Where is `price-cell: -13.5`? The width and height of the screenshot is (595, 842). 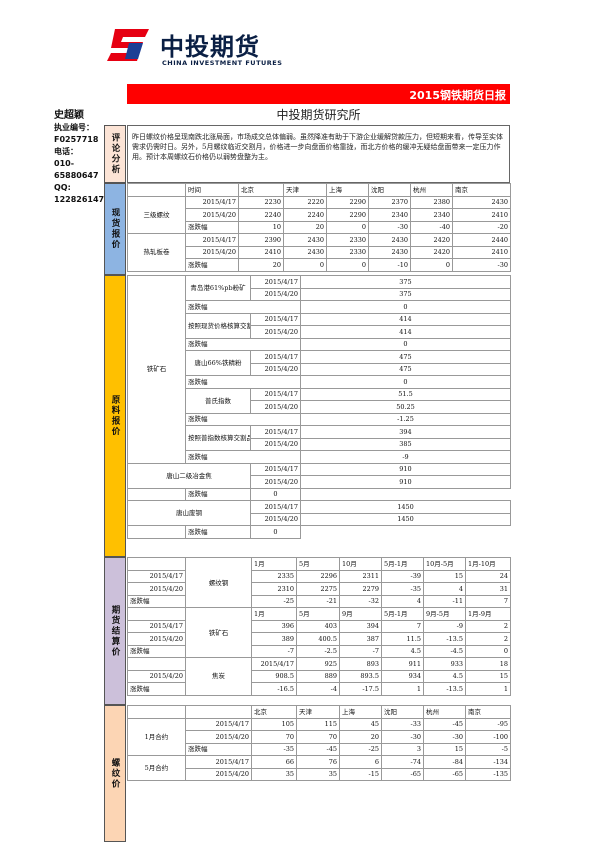
price-cell: -13.5 is located at coordinates (444, 639).